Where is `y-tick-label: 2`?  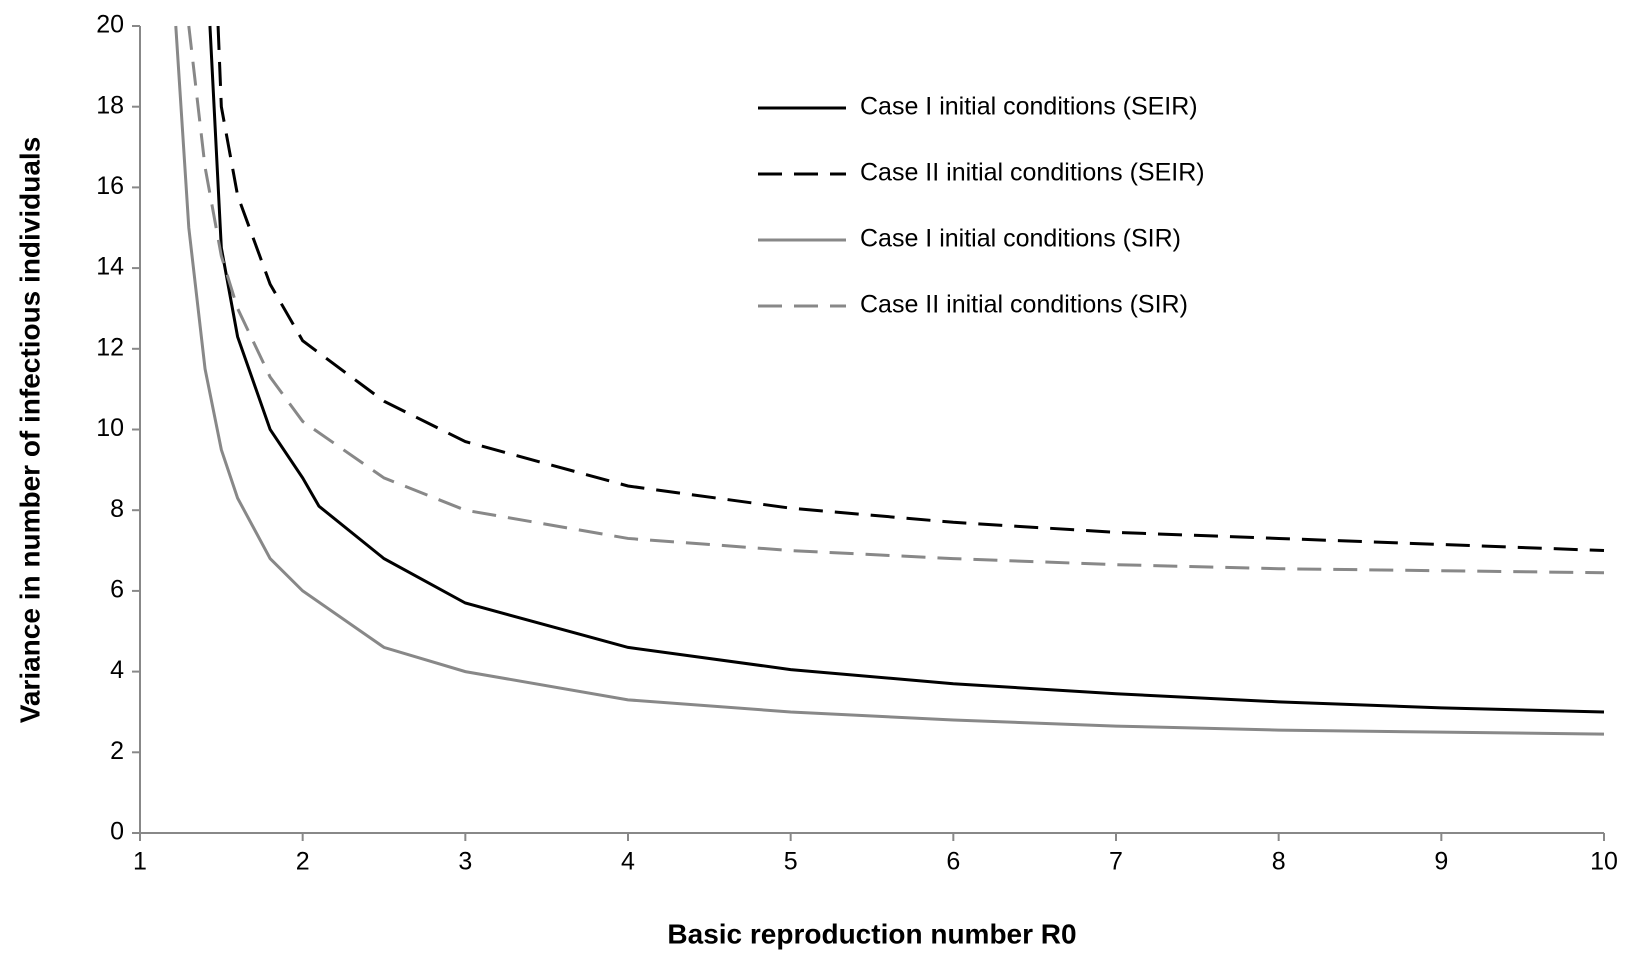
y-tick-label: 2 is located at coordinates (117, 751).